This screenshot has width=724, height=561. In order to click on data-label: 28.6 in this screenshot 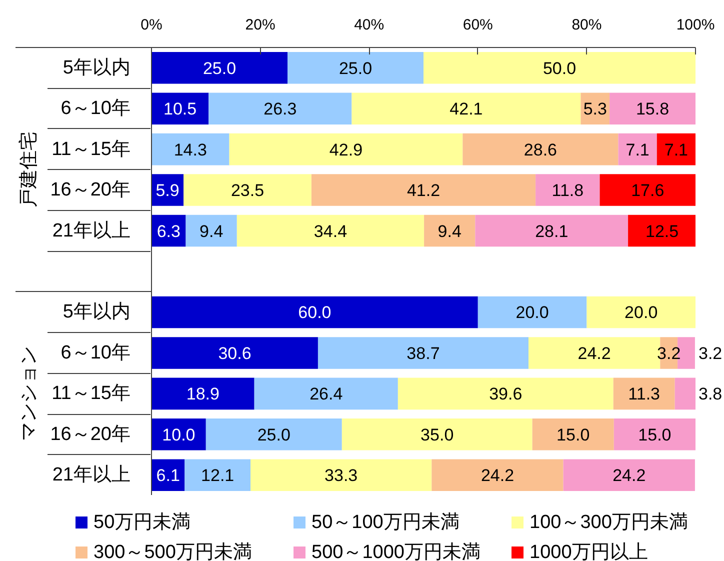, I will do `click(541, 150)`.